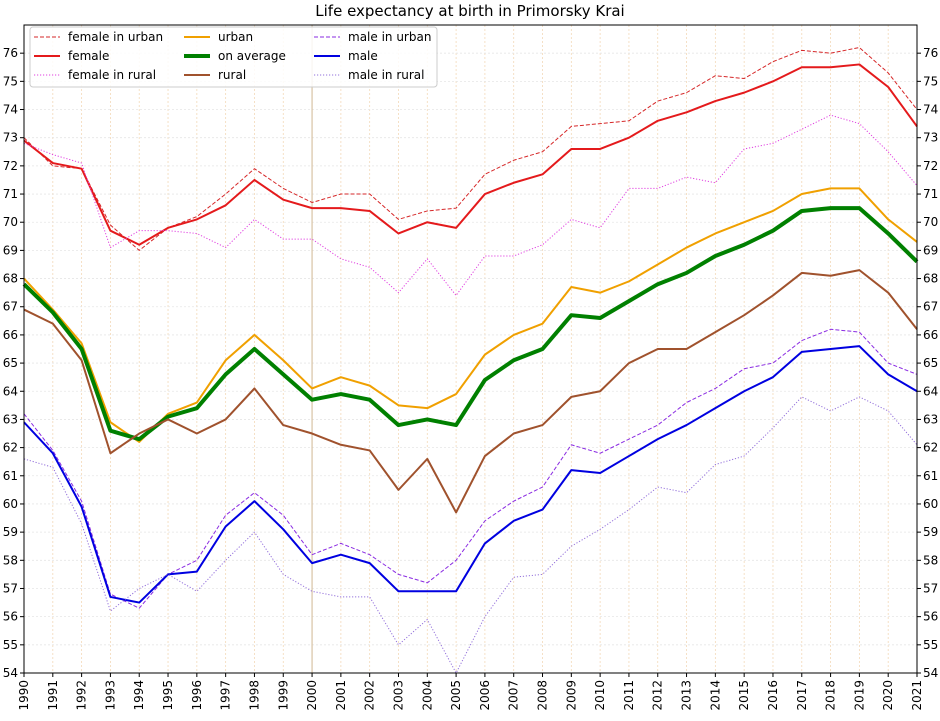 This screenshot has width=940, height=721. I want to click on y-tick-label-right: 62, so click(930, 448).